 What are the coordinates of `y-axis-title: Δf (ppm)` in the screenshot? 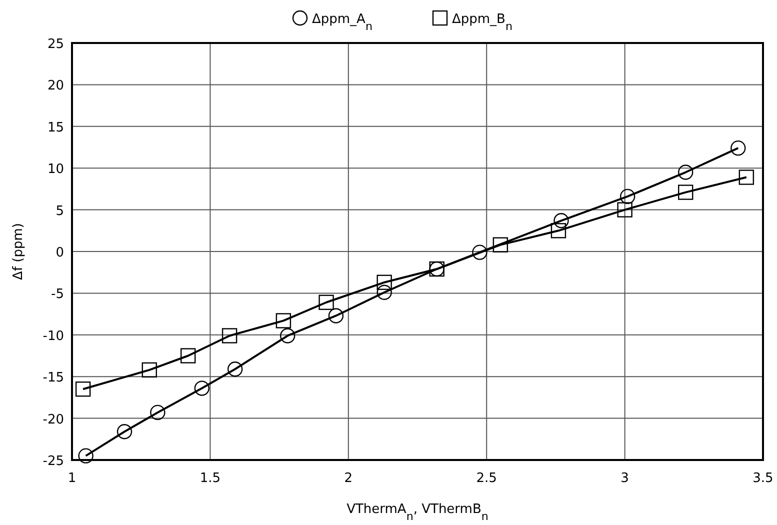 It's located at (18, 251).